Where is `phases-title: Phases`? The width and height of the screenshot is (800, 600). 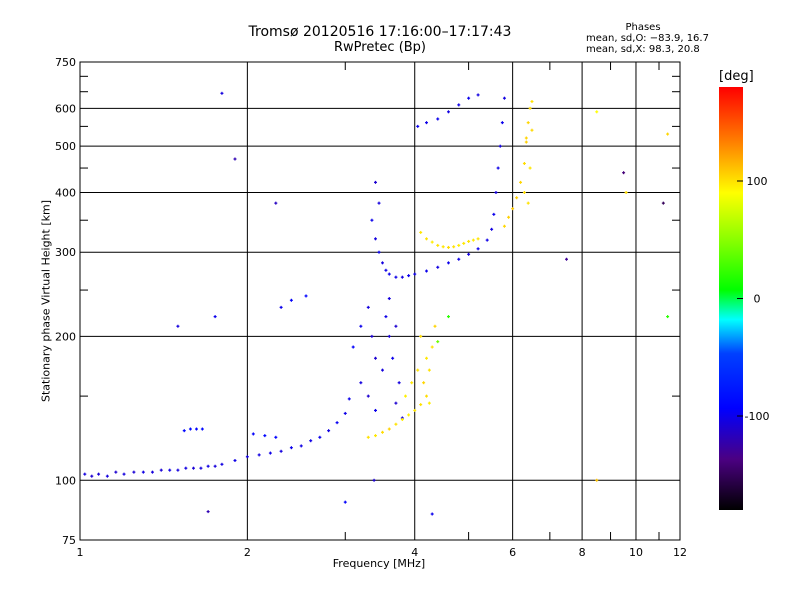
phases-title: Phases is located at coordinates (643, 27).